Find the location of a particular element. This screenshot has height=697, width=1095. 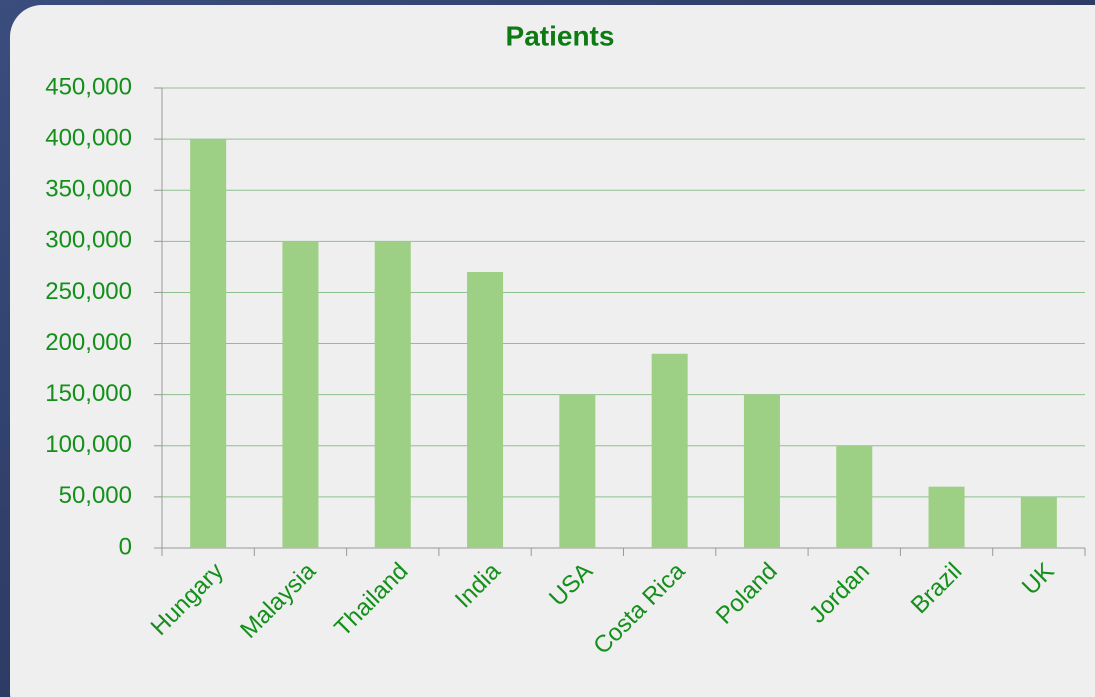

y-tick-label: 50,000 is located at coordinates (95, 495).